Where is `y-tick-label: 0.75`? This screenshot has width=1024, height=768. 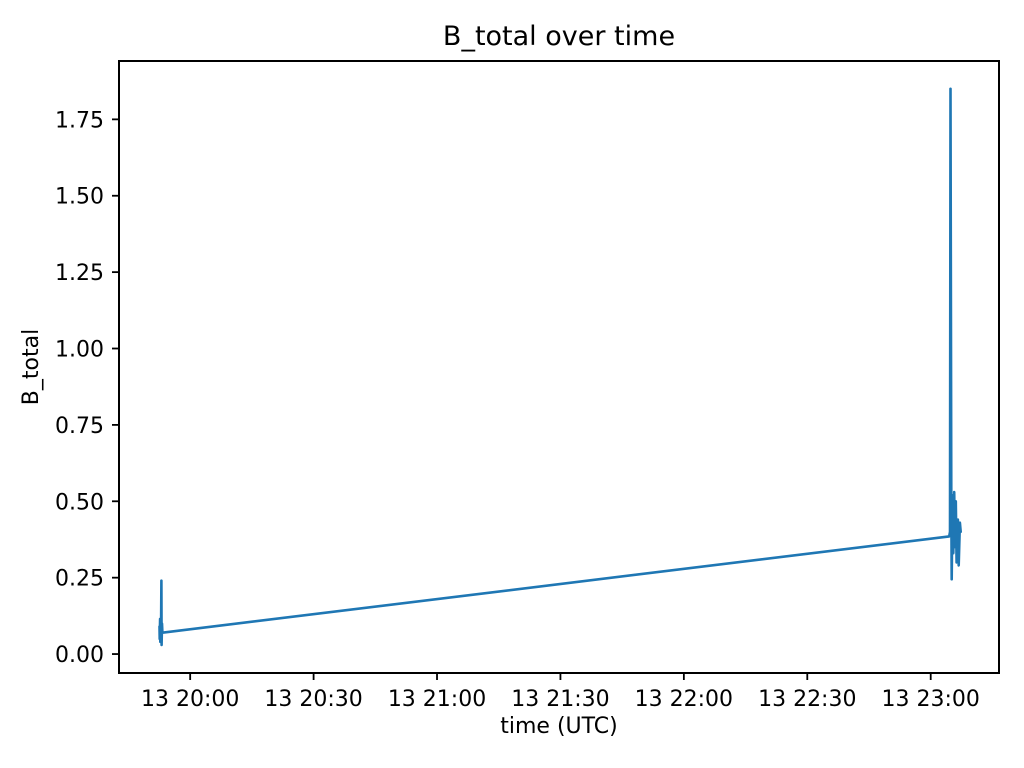
y-tick-label: 0.75 is located at coordinates (79, 426).